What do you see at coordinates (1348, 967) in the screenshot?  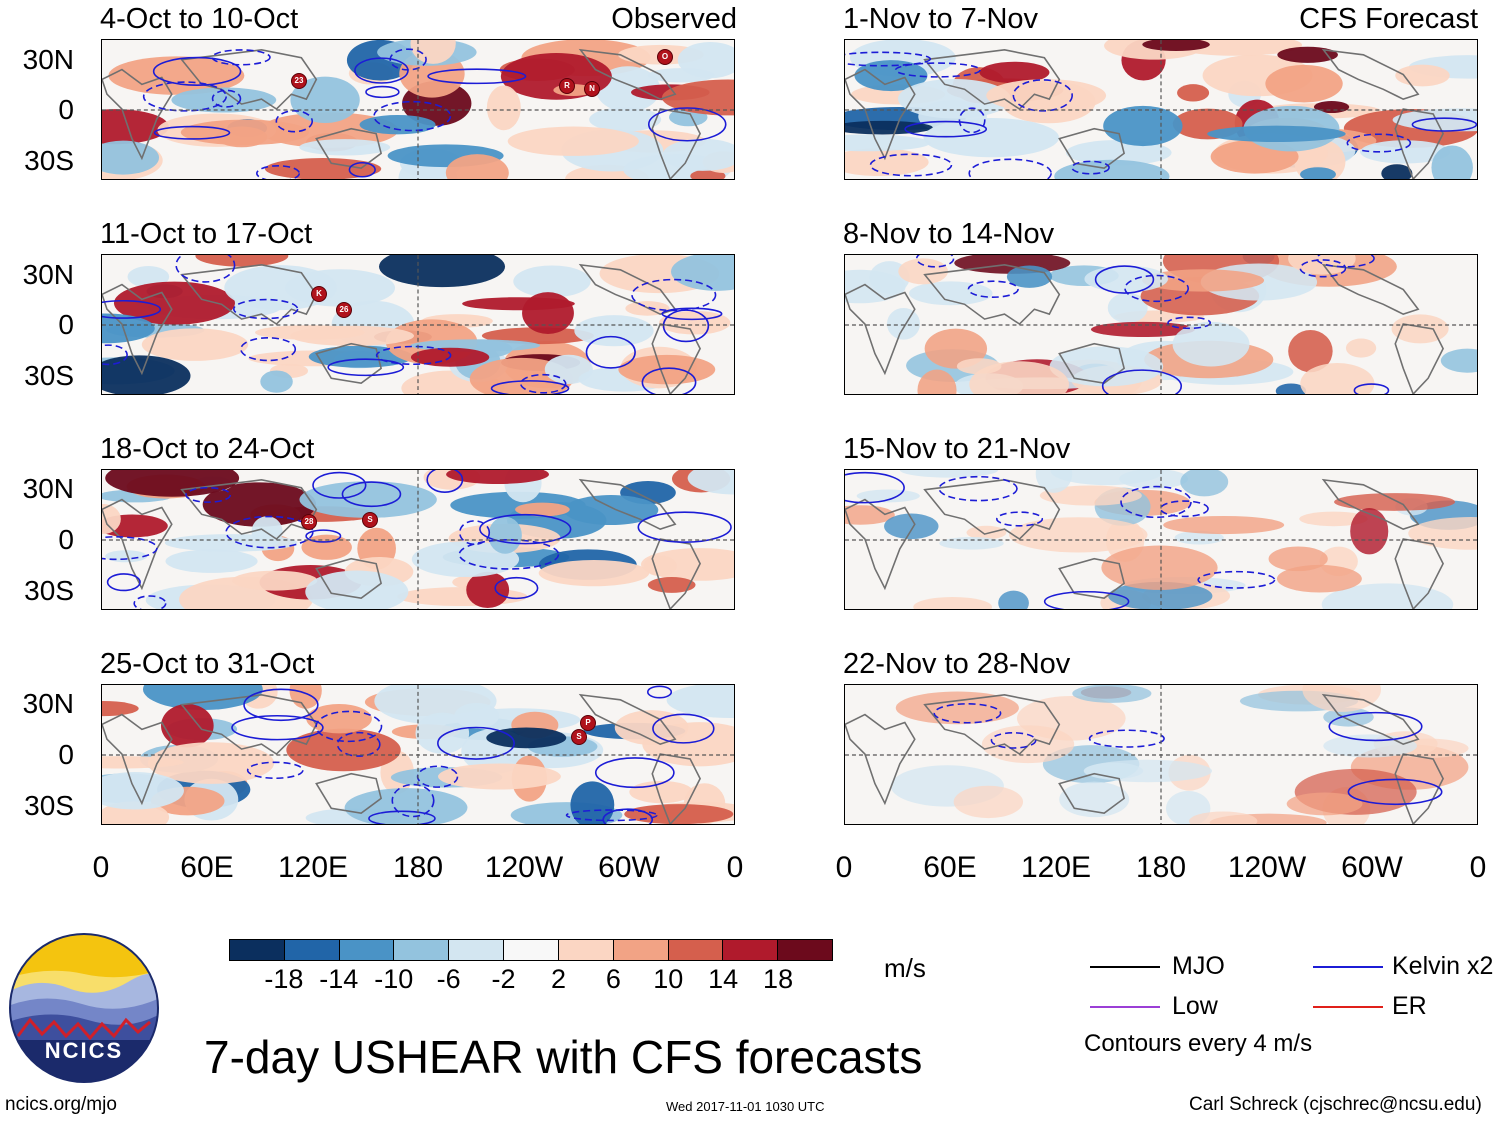 I see `legend-kelvin-line` at bounding box center [1348, 967].